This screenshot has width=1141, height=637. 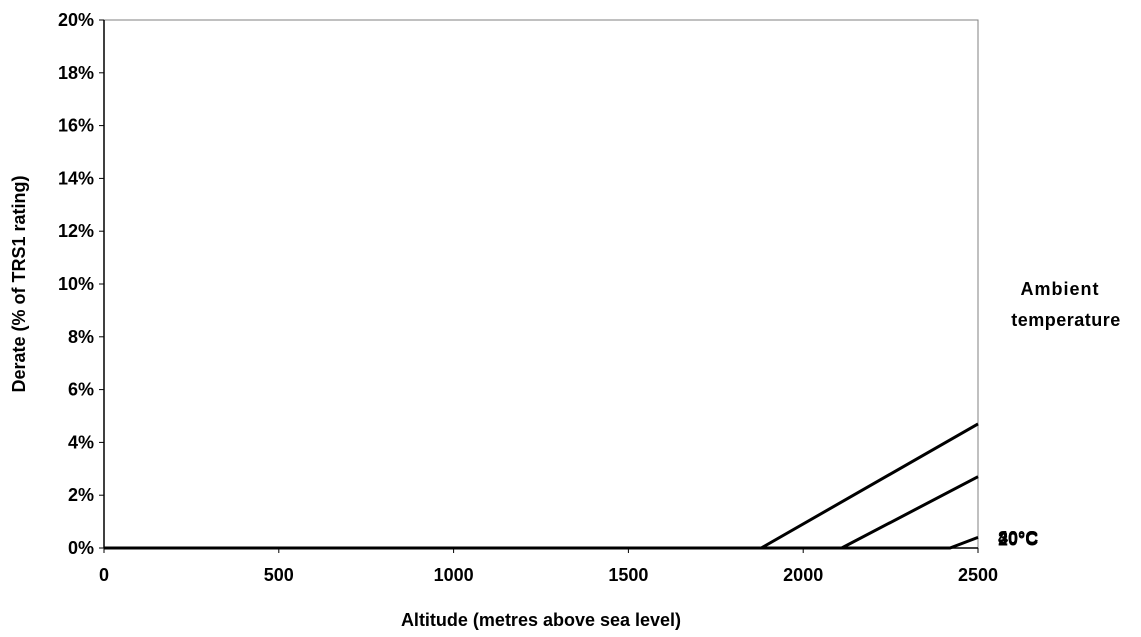 I want to click on x-tick-label: 0, so click(x=104, y=575).